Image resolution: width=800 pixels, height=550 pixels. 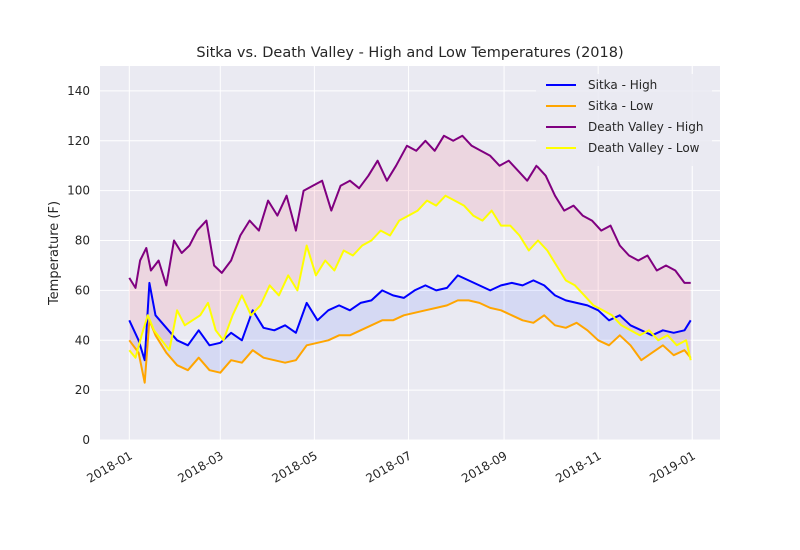 I want to click on y-tick-label: 100, so click(x=78, y=191).